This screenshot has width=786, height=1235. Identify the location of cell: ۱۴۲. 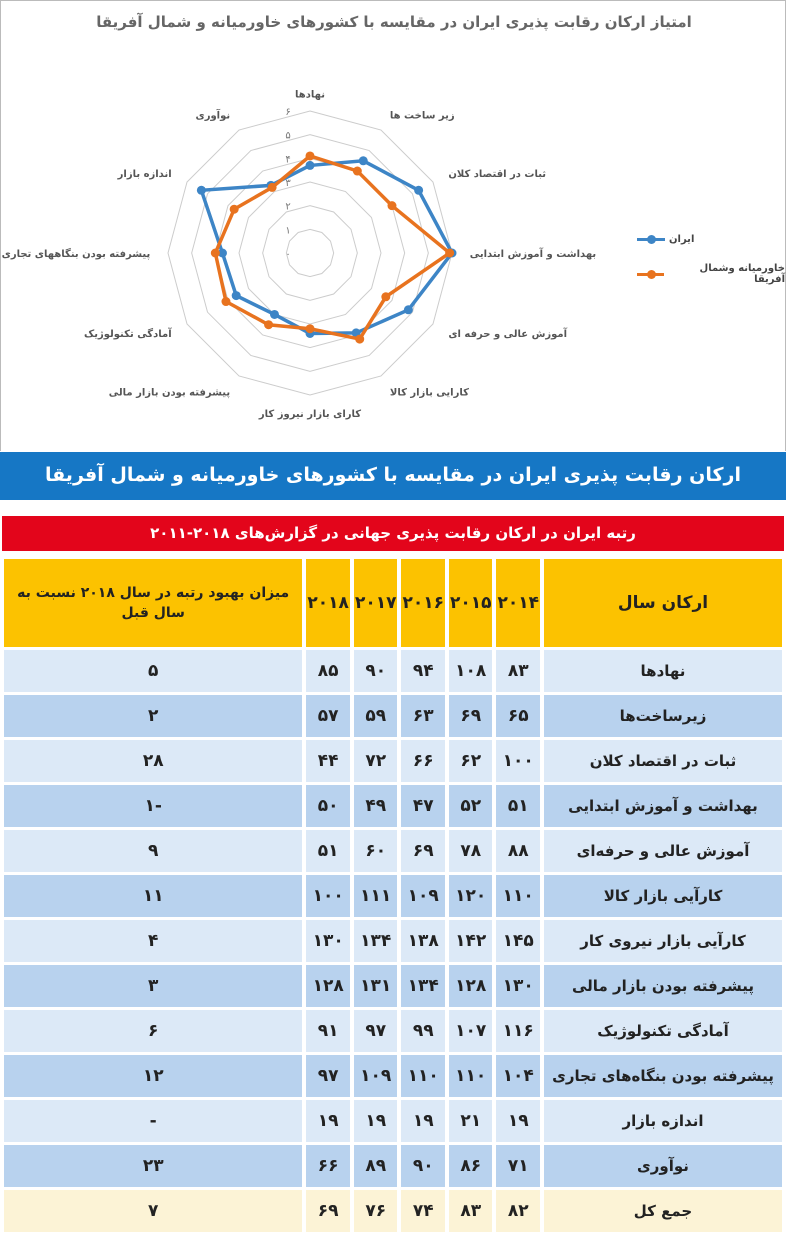
(470, 941).